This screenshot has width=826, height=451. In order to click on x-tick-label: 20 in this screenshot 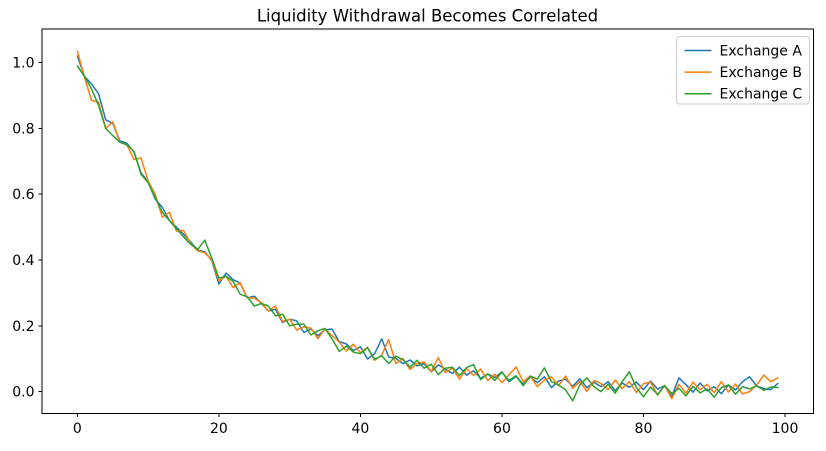, I will do `click(219, 429)`.